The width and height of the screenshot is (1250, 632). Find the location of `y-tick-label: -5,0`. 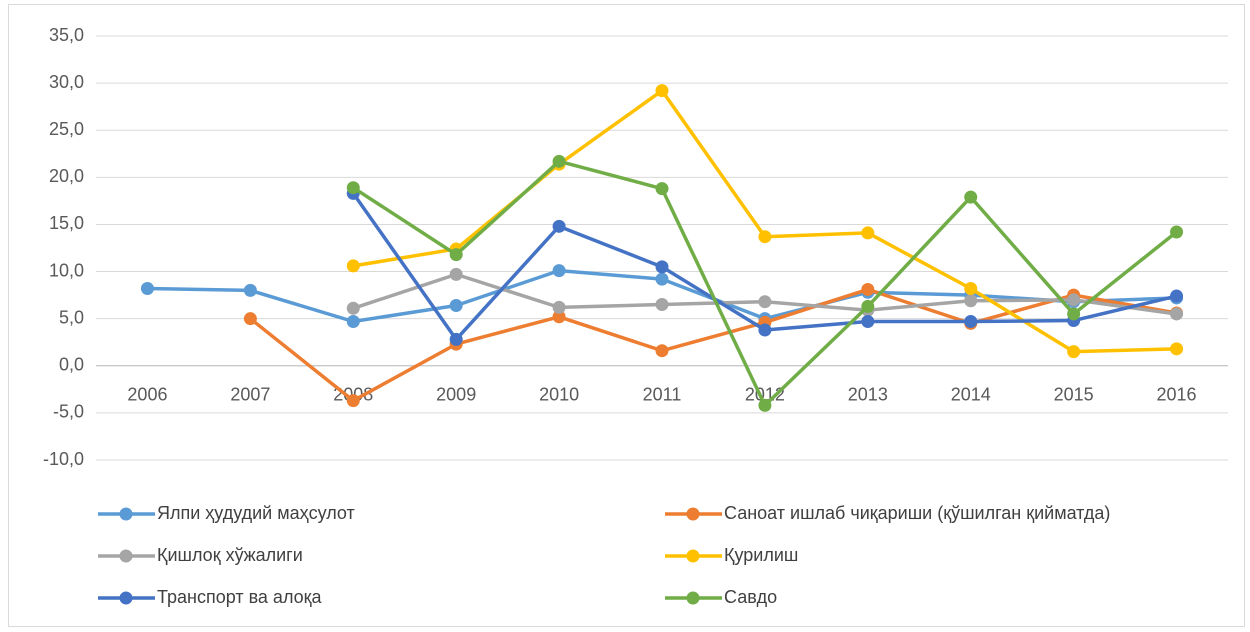

y-tick-label: -5,0 is located at coordinates (68, 412).